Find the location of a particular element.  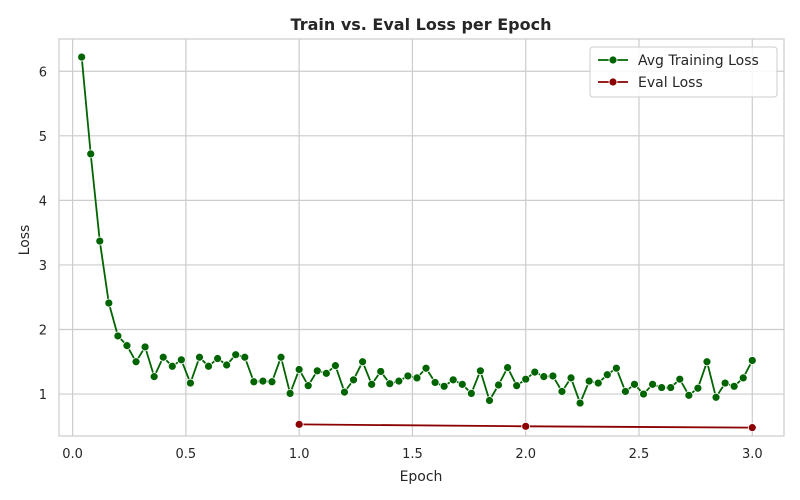

y-tick-label: 2 is located at coordinates (43, 330).